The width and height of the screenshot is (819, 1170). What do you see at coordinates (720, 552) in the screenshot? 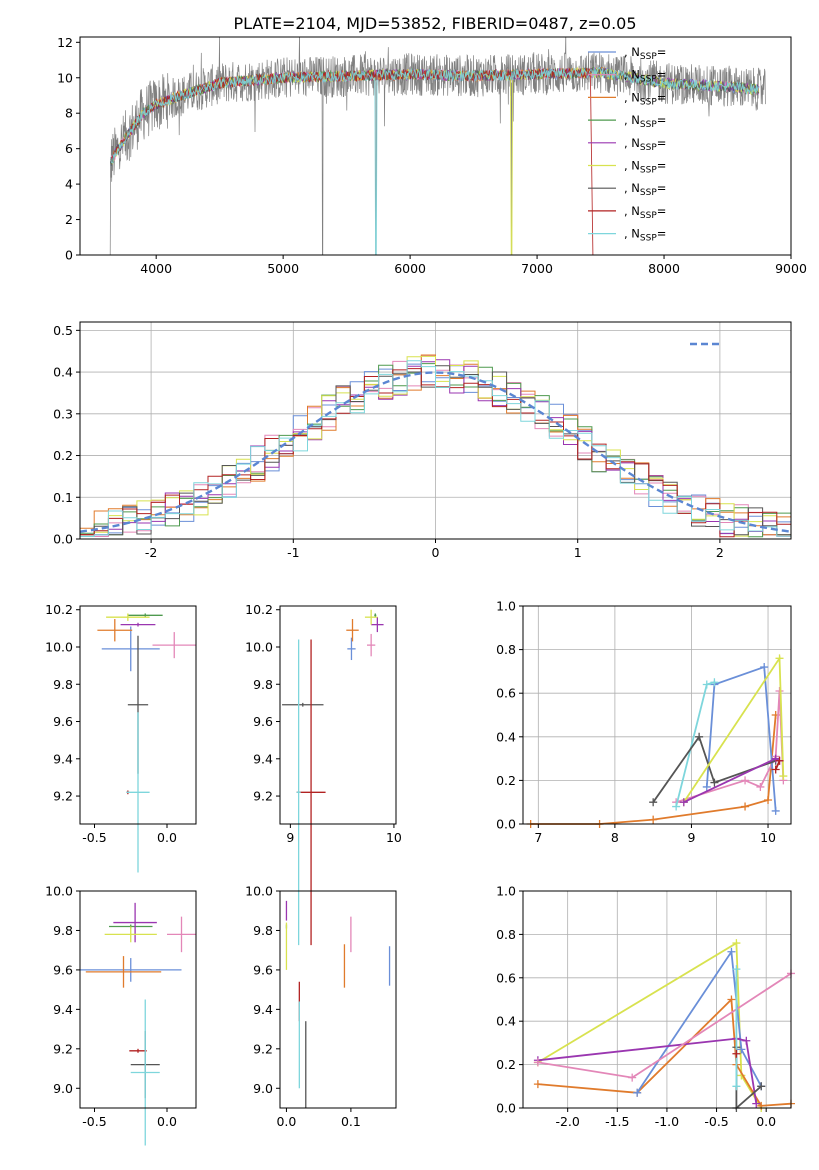
I see `x-tick-label: 2` at bounding box center [720, 552].